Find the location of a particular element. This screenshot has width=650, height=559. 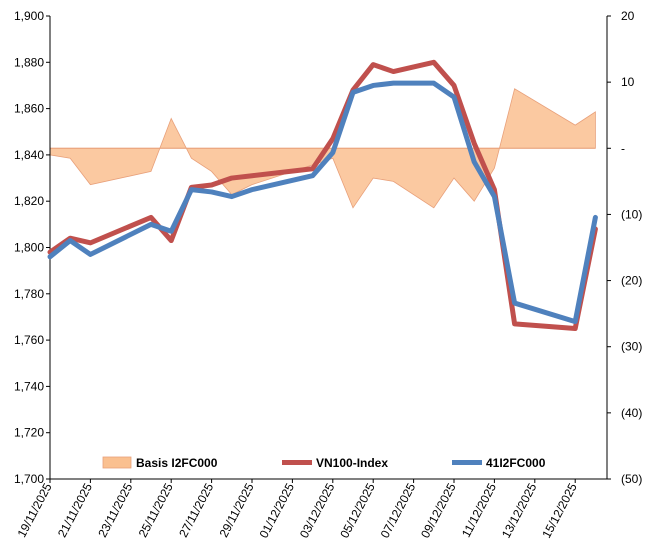

left-tick-label: 1,900 is located at coordinates (29, 16).